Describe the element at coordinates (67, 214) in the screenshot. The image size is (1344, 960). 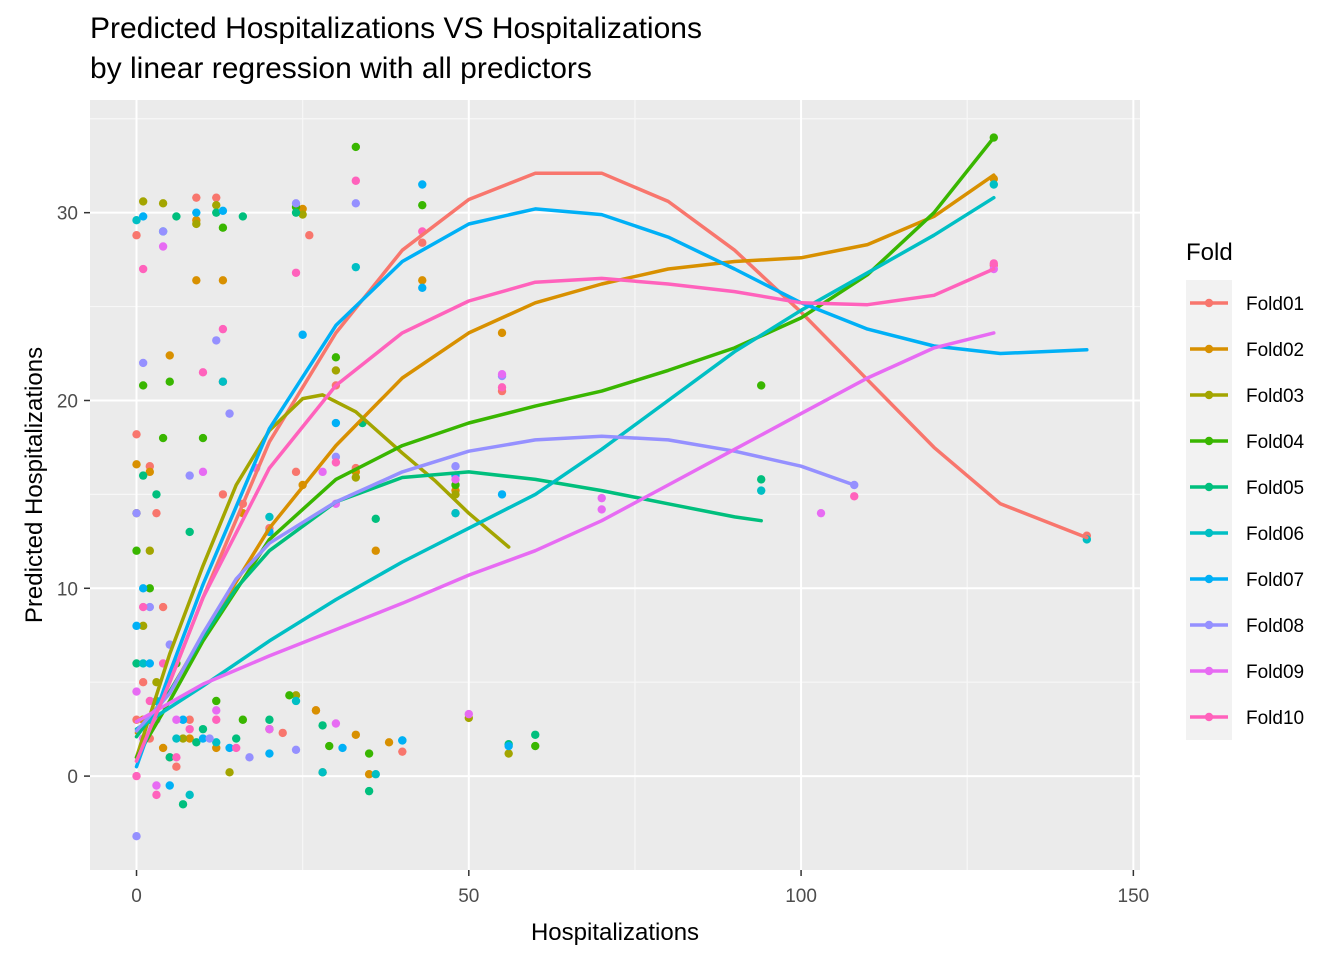
I see `y-tick-label: 30` at that location.